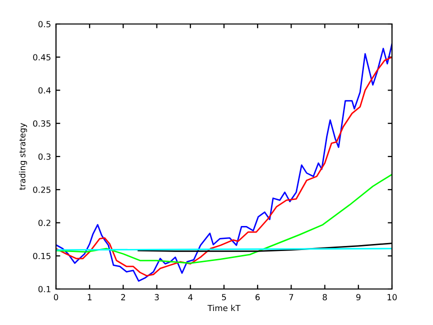 The width and height of the screenshot is (433, 325). What do you see at coordinates (258, 297) in the screenshot?
I see `x-tick-label: 6` at bounding box center [258, 297].